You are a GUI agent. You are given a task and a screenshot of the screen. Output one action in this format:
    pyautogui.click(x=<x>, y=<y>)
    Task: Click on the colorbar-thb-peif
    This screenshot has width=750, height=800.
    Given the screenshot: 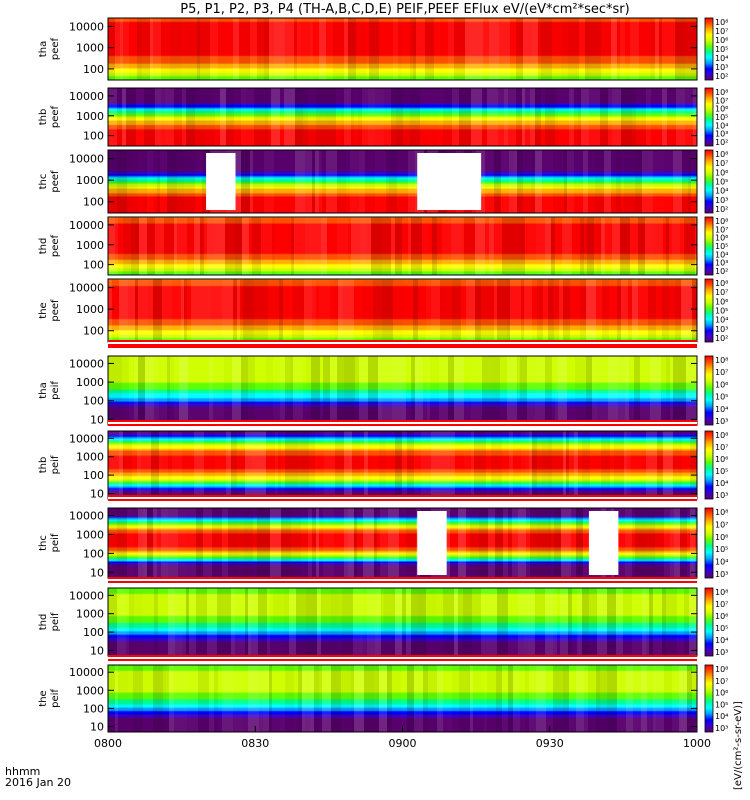 What is the action you would take?
    pyautogui.click(x=709, y=465)
    